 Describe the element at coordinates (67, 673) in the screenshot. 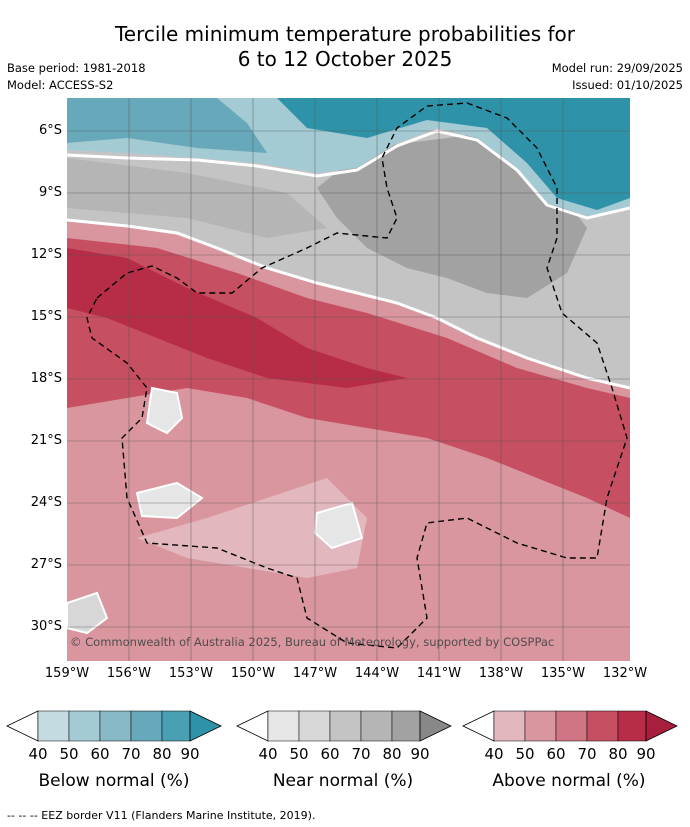

I see `lon-label-159w: 159°W` at that location.